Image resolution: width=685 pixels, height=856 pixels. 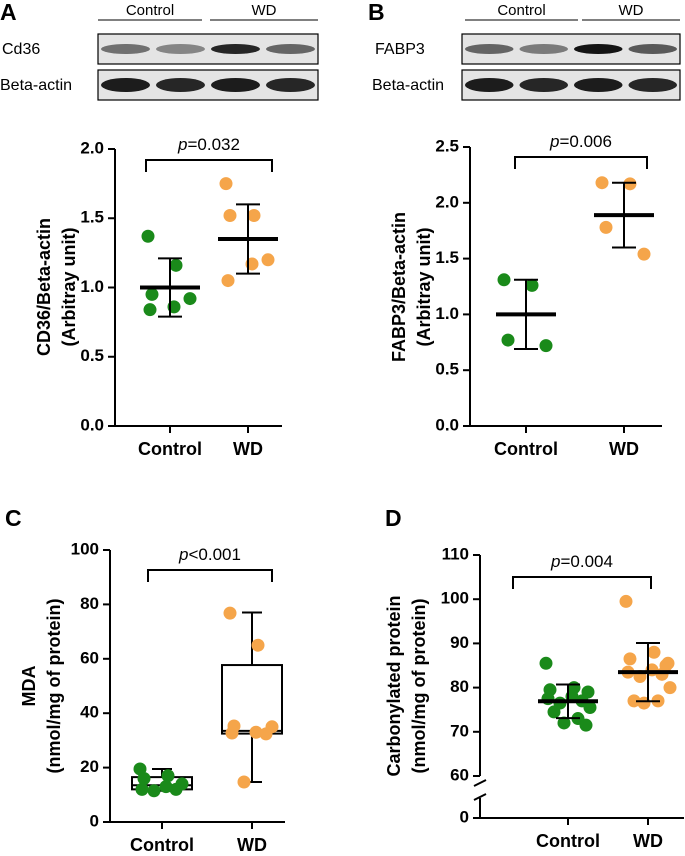 I want to click on p-value: p=0.032, so click(x=208, y=144).